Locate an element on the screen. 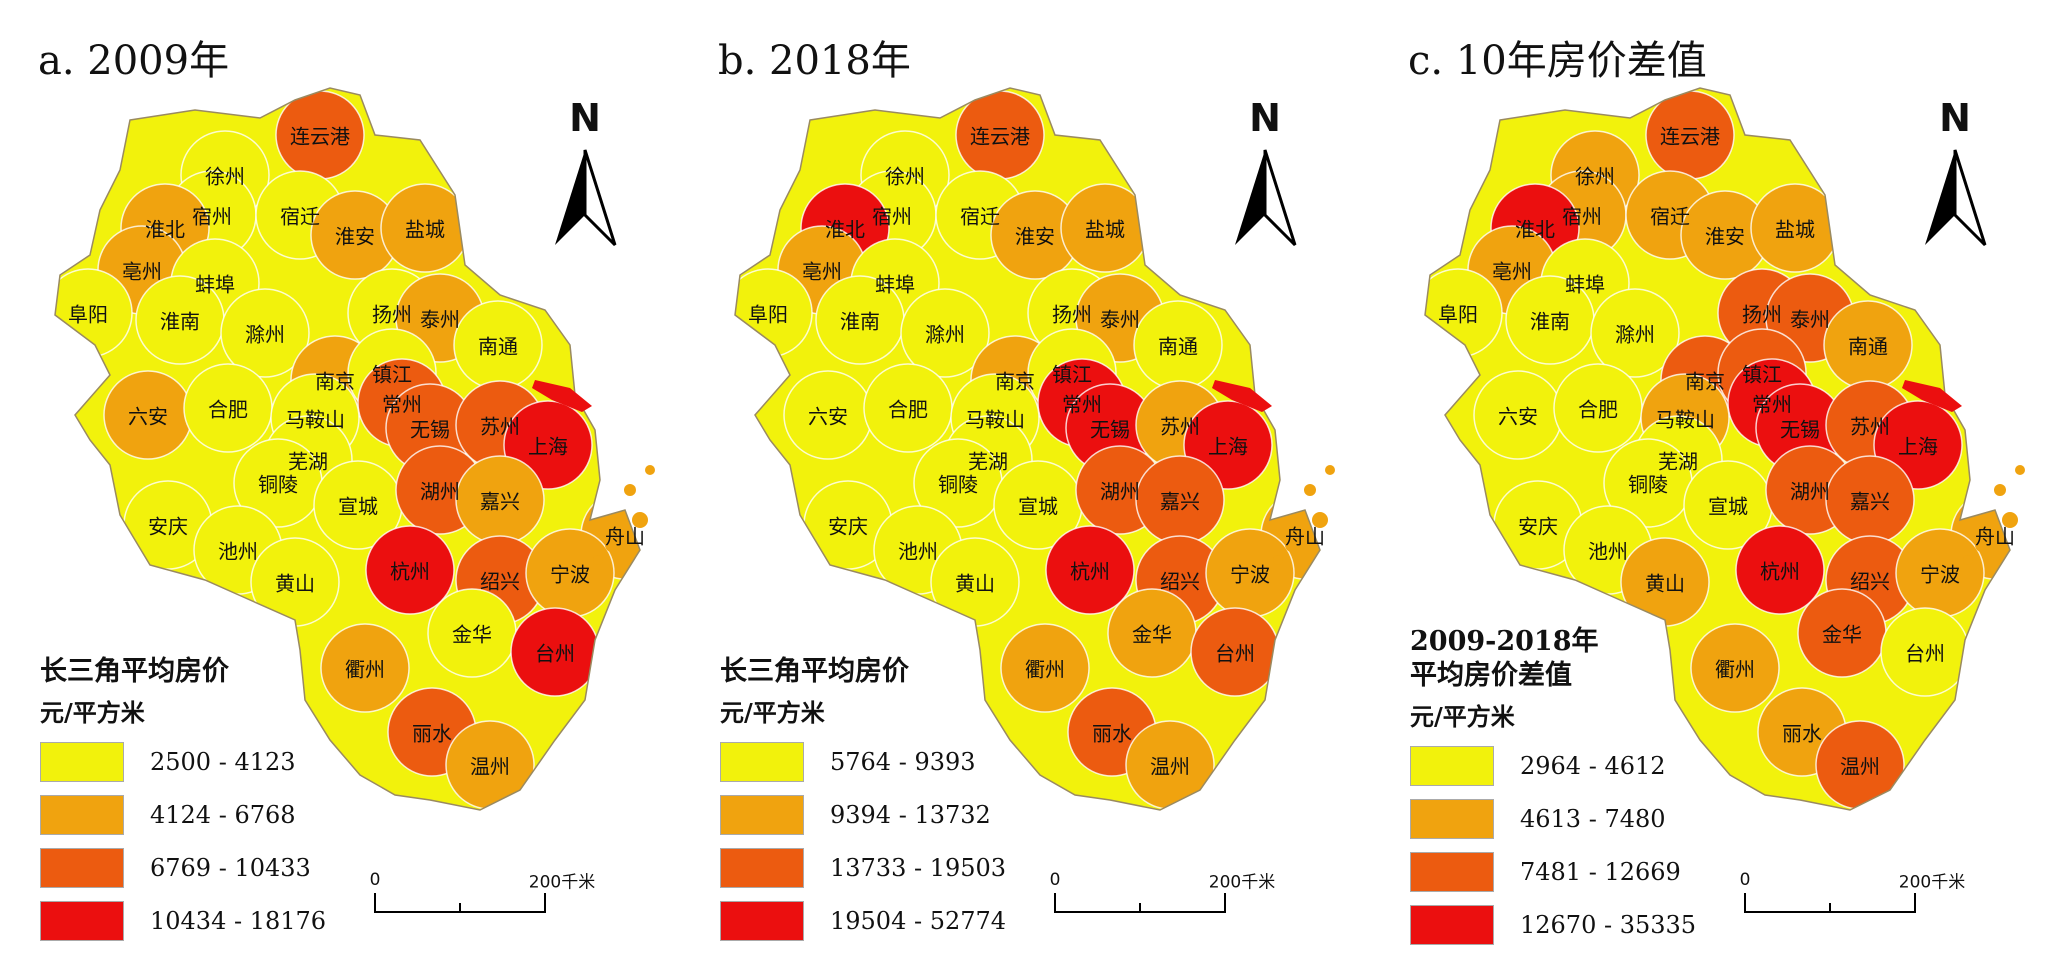  city-label: 滁州 is located at coordinates (265, 334).